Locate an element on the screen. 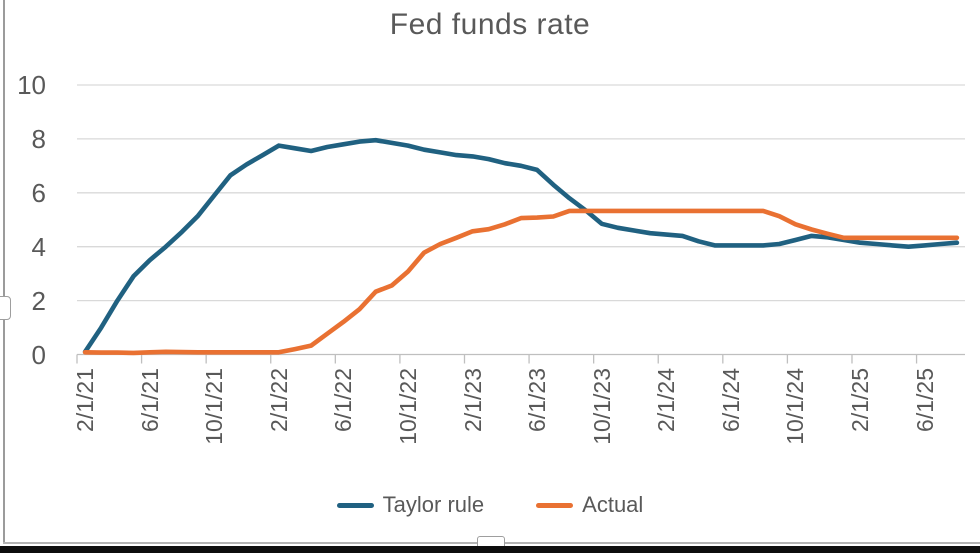 The image size is (980, 553). x-axis-label-2/1/21: 2/1/21 is located at coordinates (85, 400).